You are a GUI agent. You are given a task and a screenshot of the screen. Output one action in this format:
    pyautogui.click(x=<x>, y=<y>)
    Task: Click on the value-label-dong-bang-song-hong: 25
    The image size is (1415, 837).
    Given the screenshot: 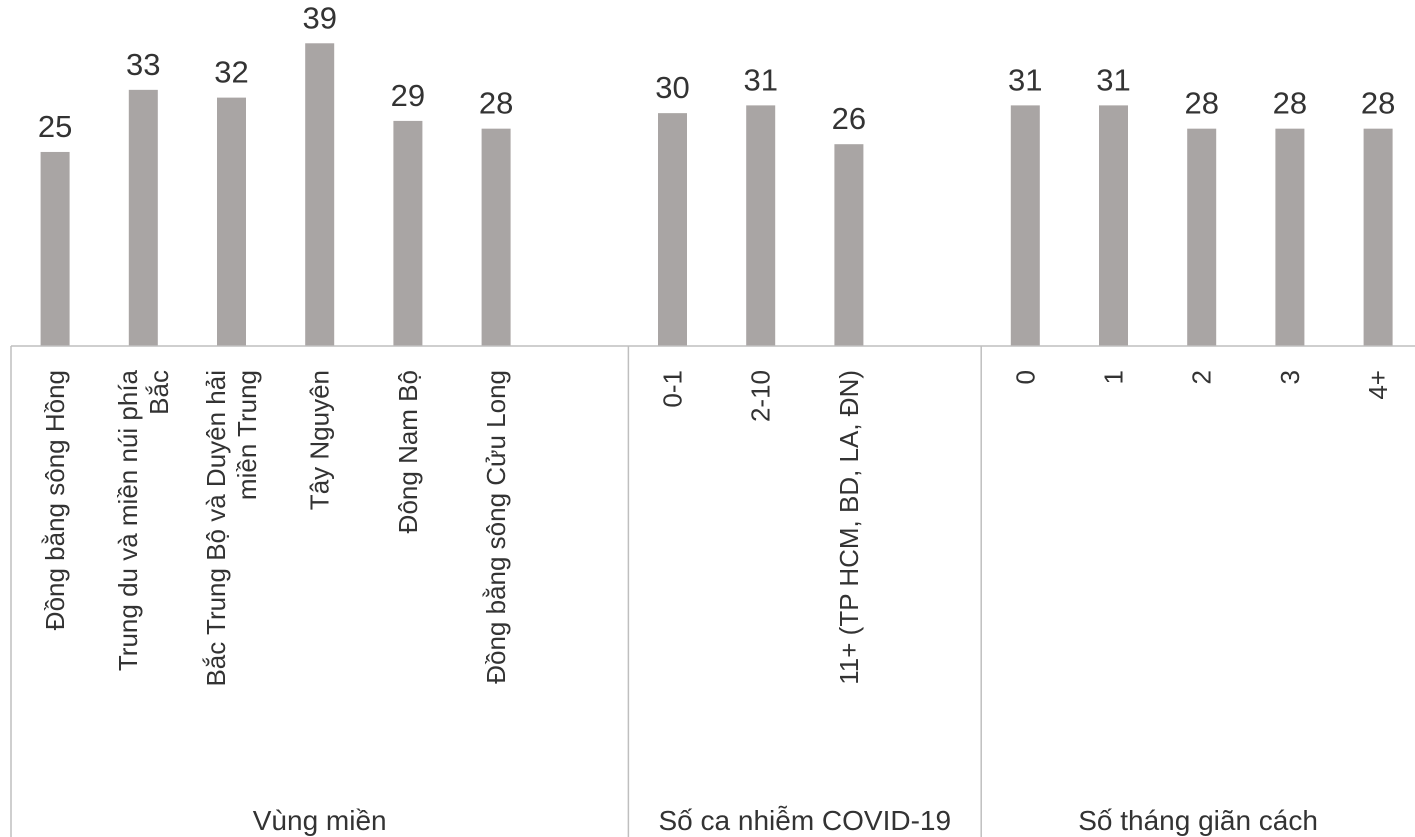 What is the action you would take?
    pyautogui.click(x=55, y=126)
    